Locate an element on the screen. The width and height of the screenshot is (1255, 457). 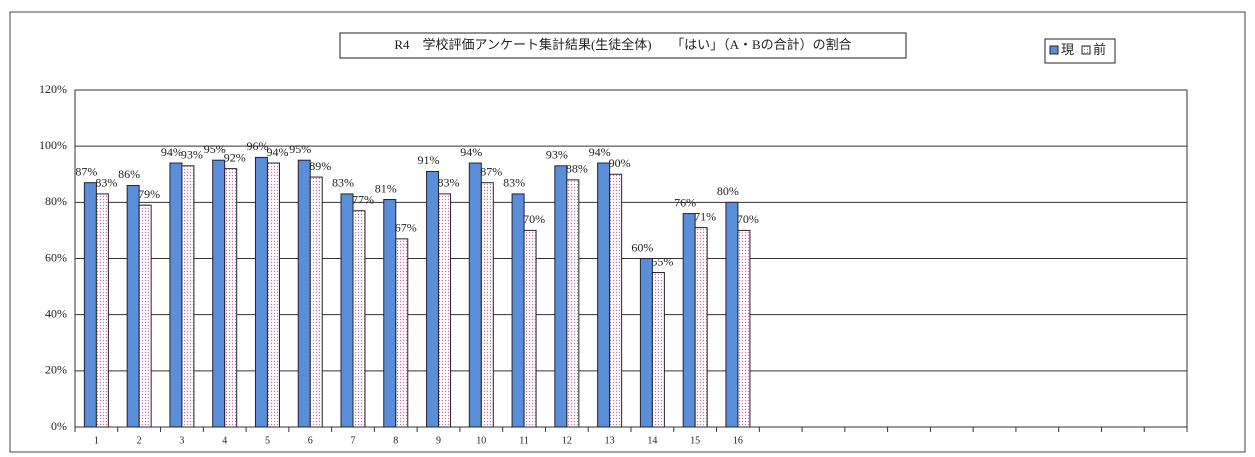
data-label: 86% is located at coordinates (129, 174).